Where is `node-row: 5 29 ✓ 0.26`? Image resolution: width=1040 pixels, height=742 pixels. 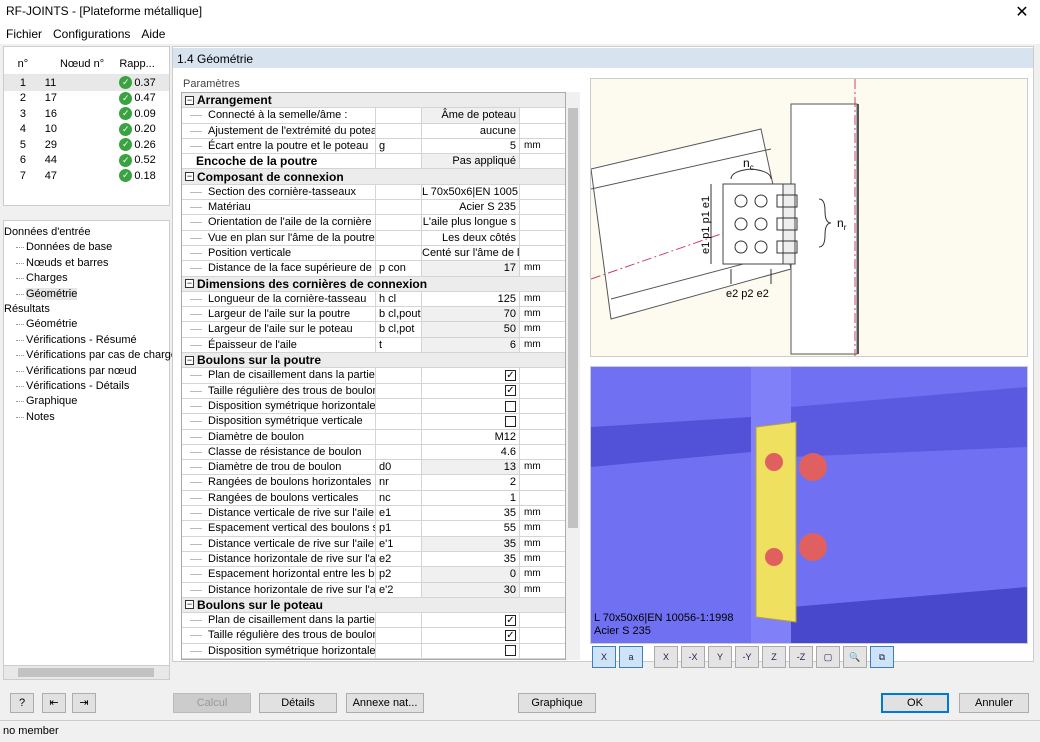 node-row: 5 29 ✓ 0.26 is located at coordinates (86, 145).